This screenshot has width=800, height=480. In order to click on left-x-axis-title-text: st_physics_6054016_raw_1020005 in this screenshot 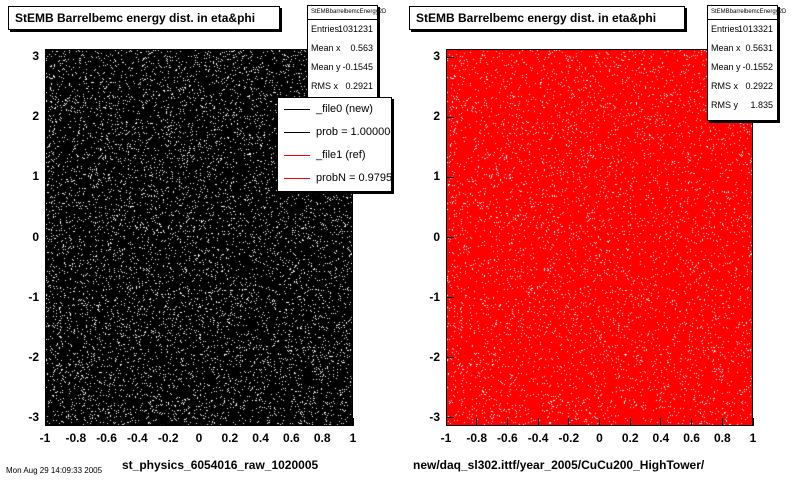, I will do `click(220, 465)`.